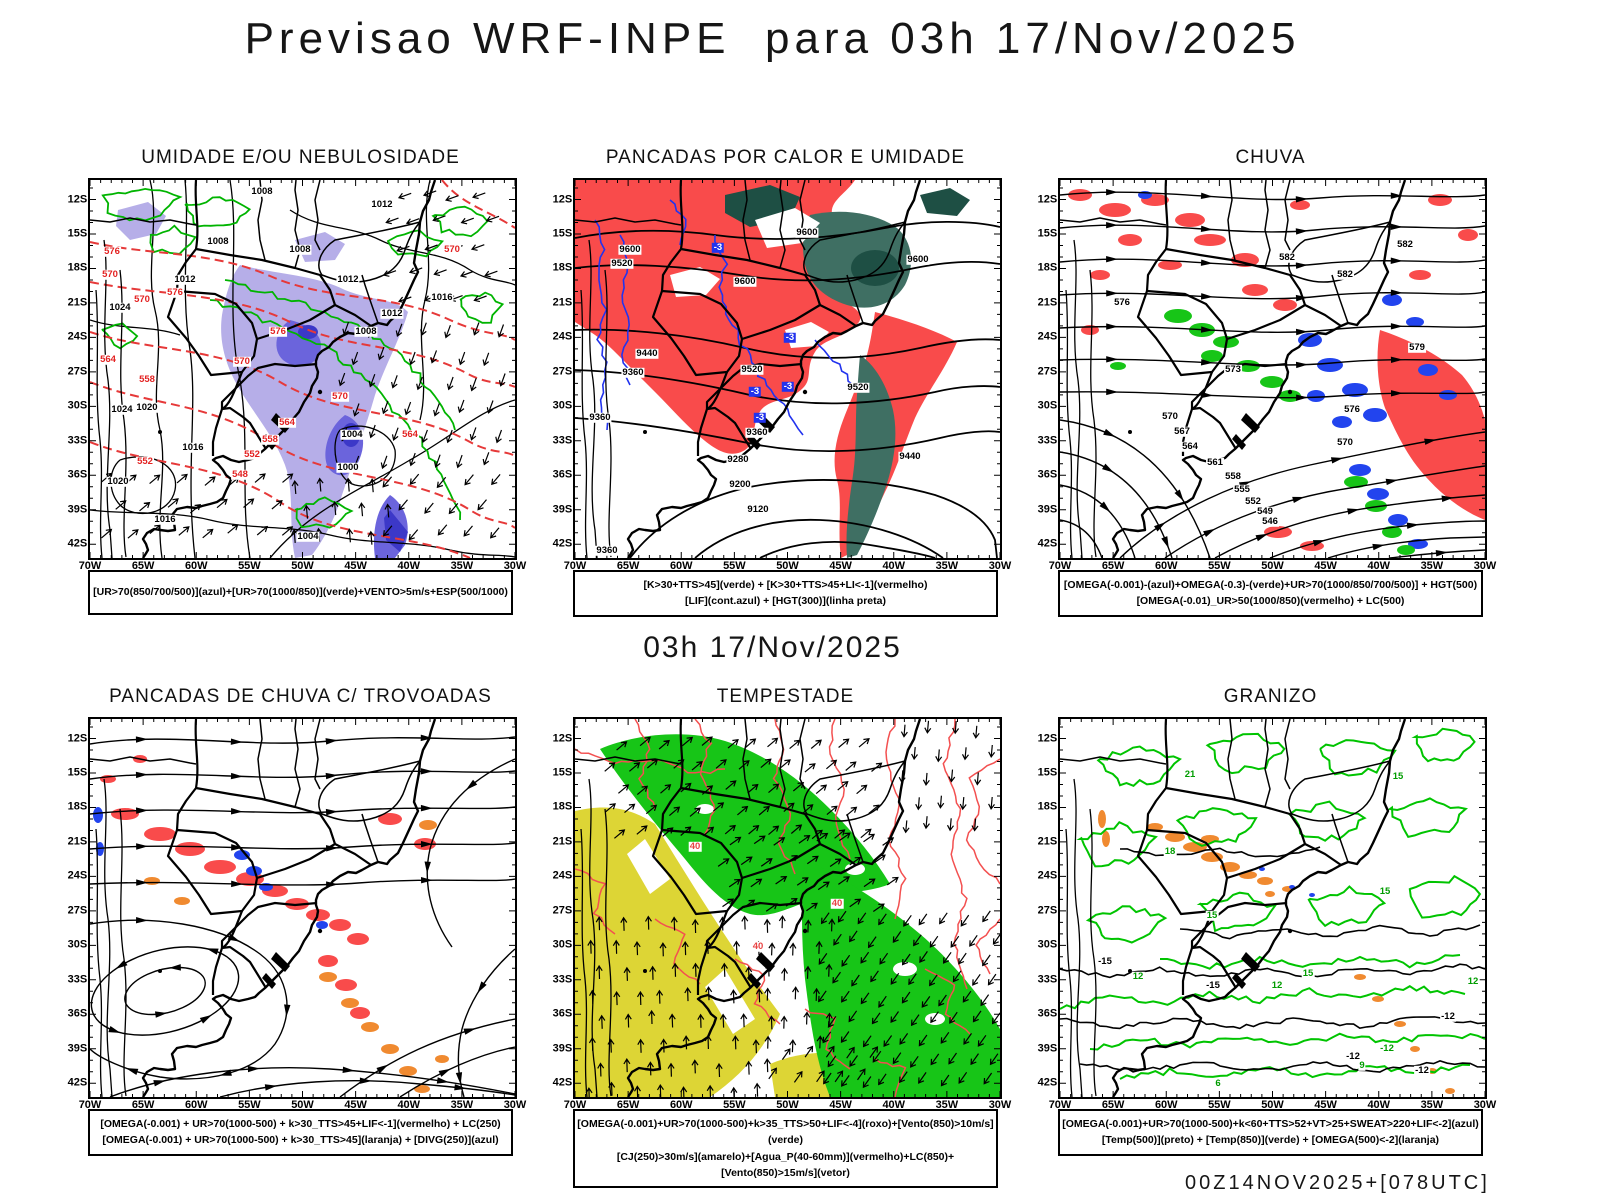  Describe the element at coordinates (1270, 696) in the screenshot. I see `panel-title-granizo: GRANIZO` at that location.